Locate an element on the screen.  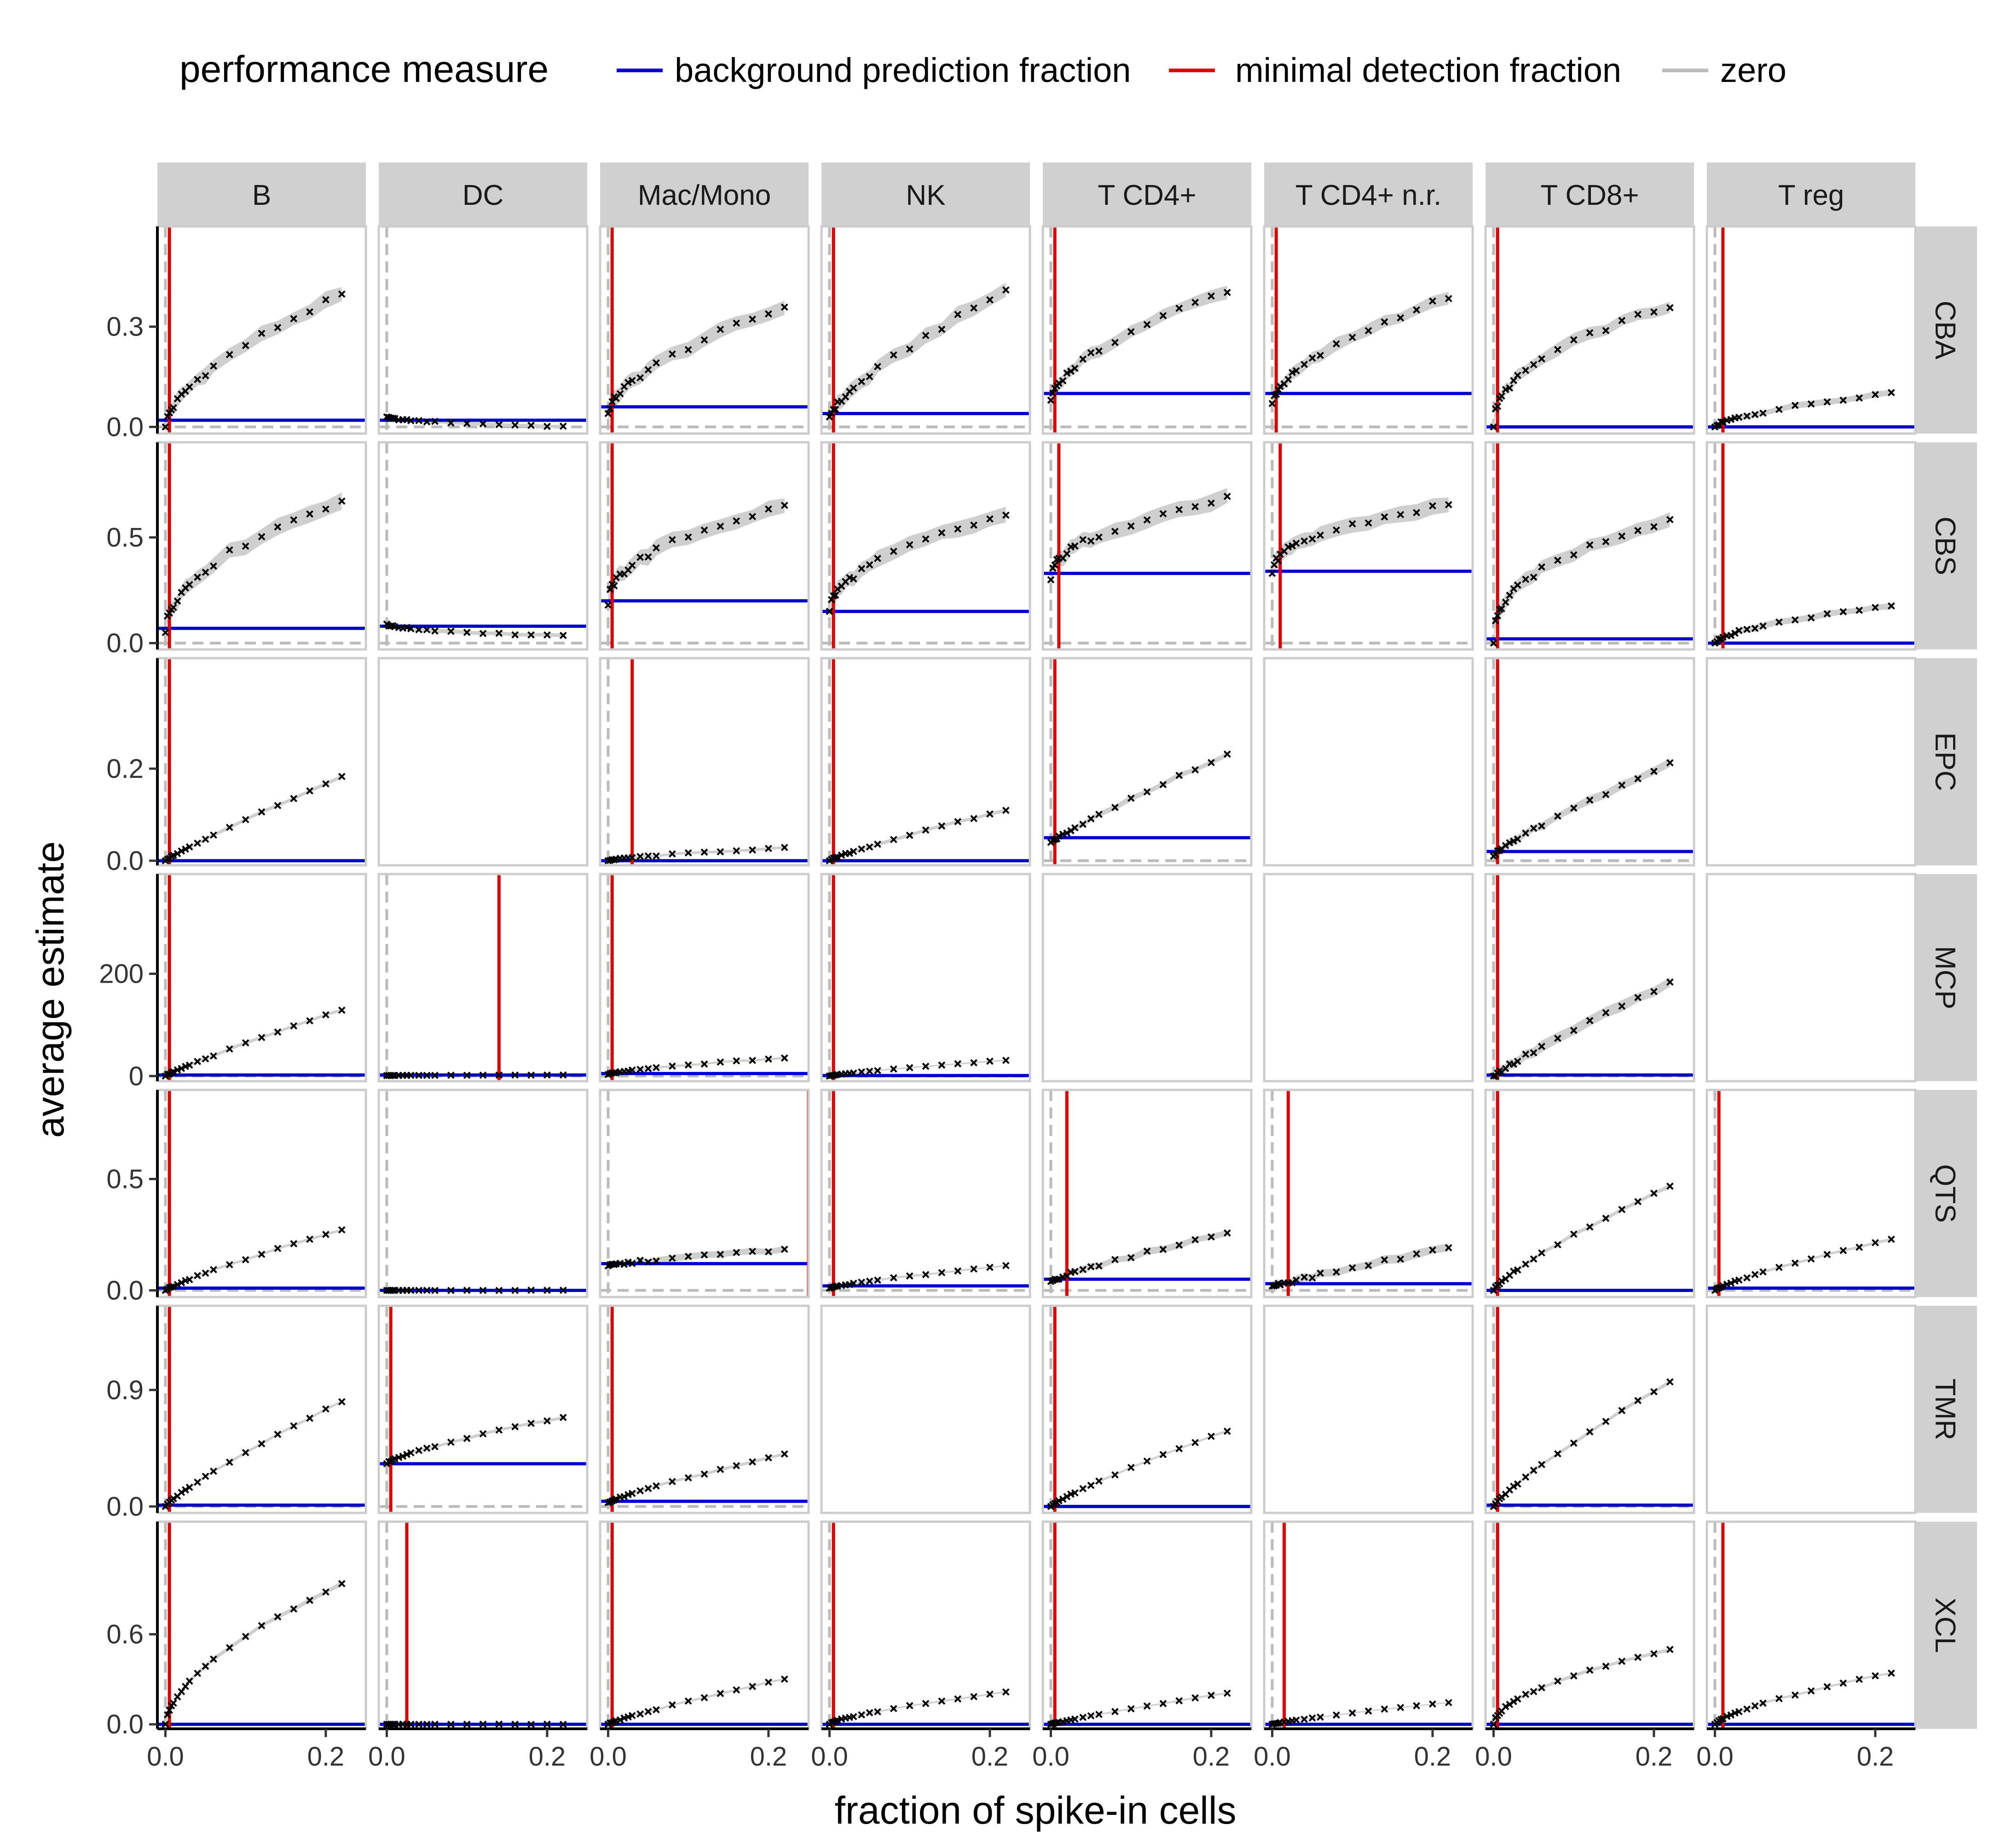
y-tick-label: 0.5 is located at coordinates (125, 538).